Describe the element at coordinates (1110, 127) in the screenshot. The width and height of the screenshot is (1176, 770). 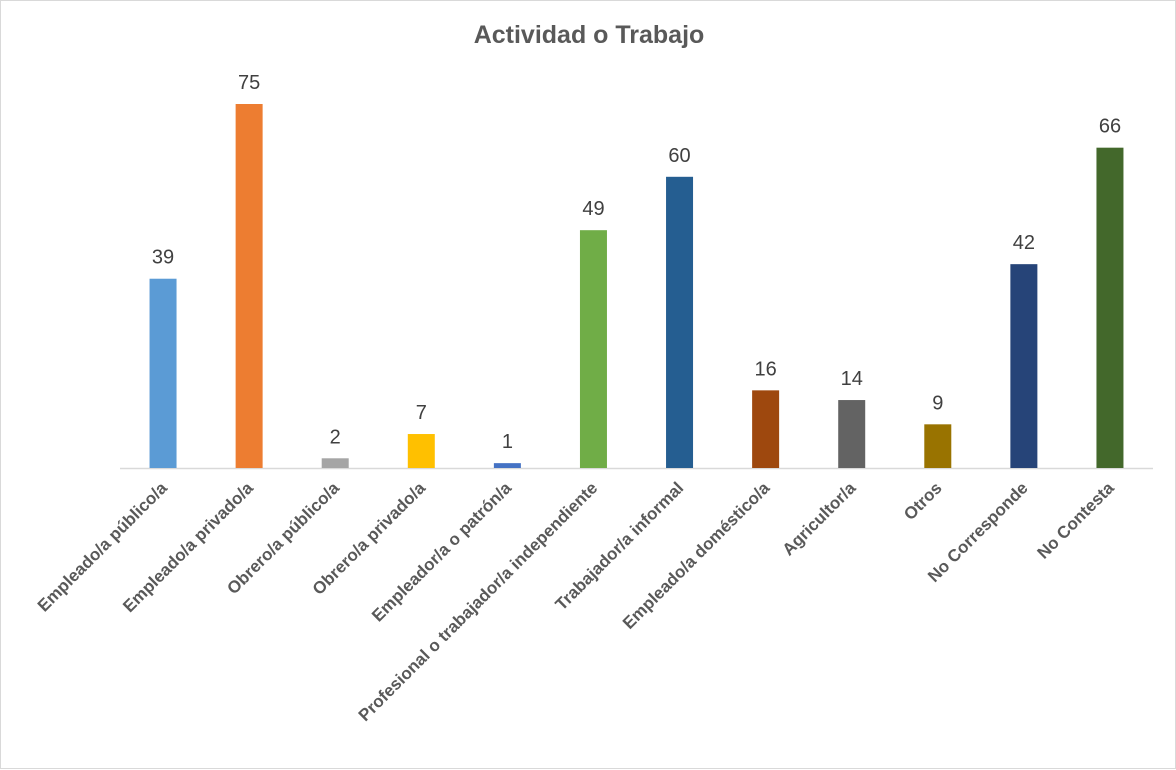
I see `data-label-12: 66` at that location.